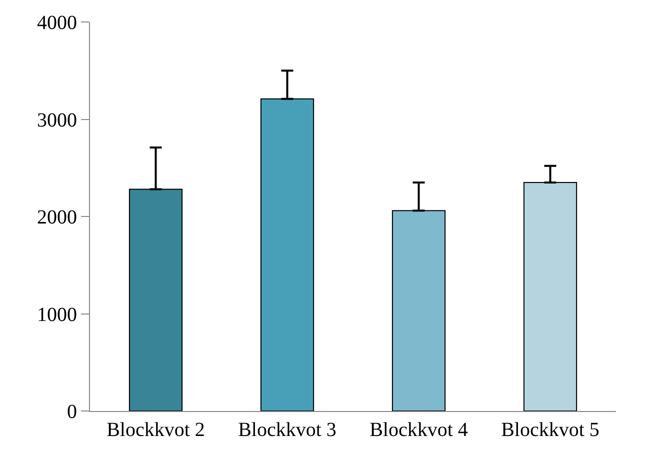  Describe the element at coordinates (57, 217) in the screenshot. I see `y-tick-label: 2000` at that location.